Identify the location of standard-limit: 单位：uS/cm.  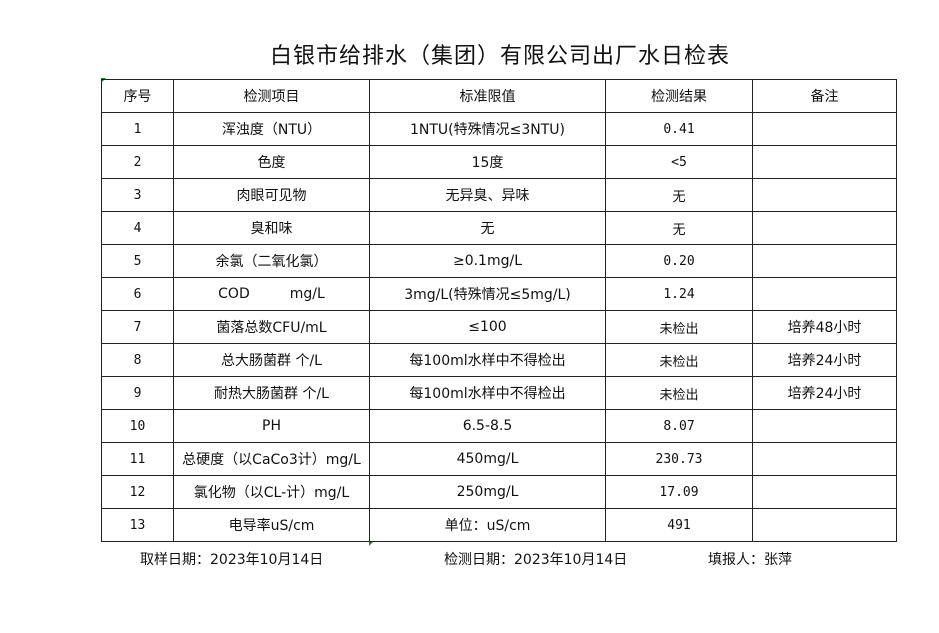
(487, 525).